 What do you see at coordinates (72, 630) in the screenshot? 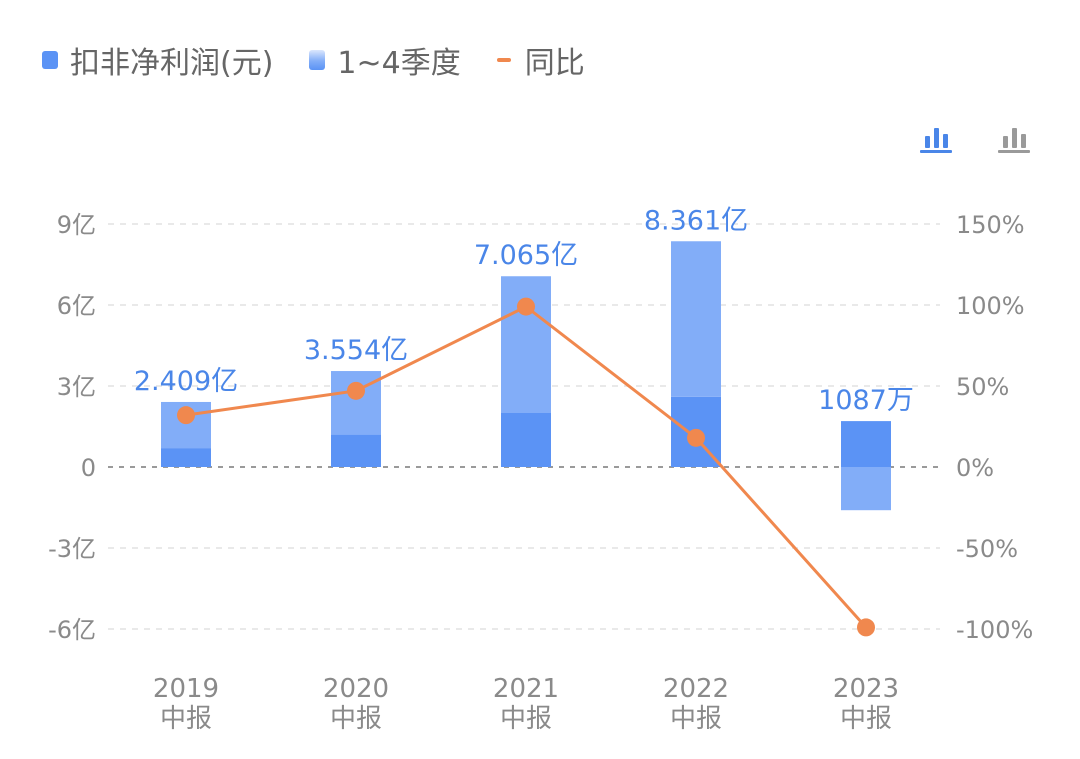
I see `y-left-tick-label: -6亿` at bounding box center [72, 630].